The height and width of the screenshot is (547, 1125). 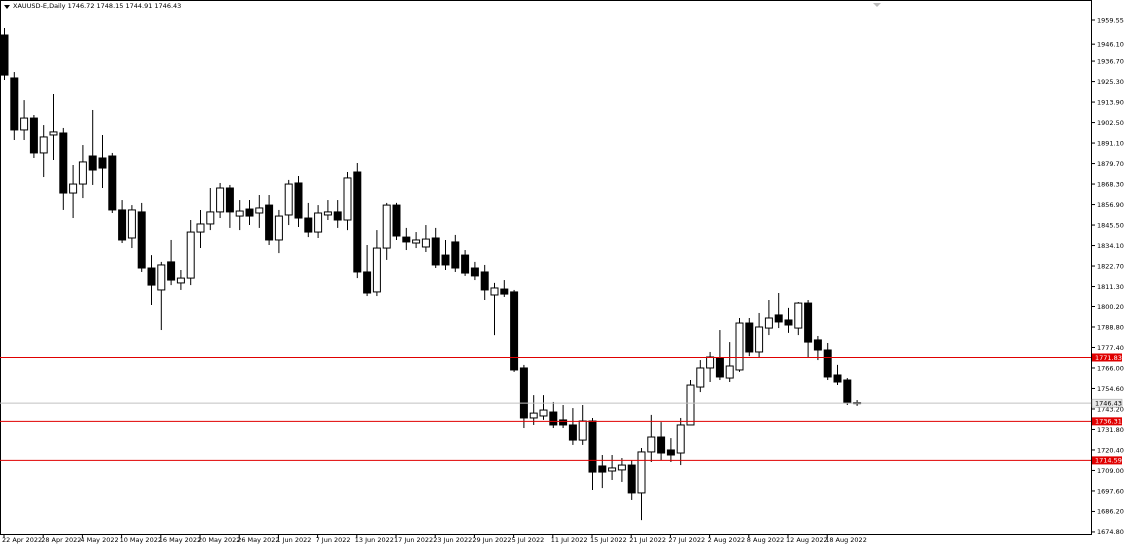 What do you see at coordinates (1110, 82) in the screenshot?
I see `y-tick-label: 1925.30` at bounding box center [1110, 82].